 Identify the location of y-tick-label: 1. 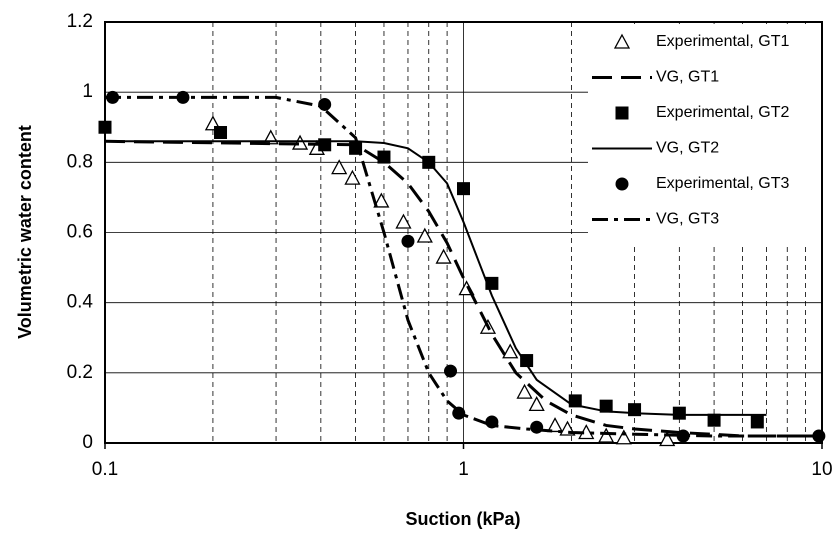
(87, 91).